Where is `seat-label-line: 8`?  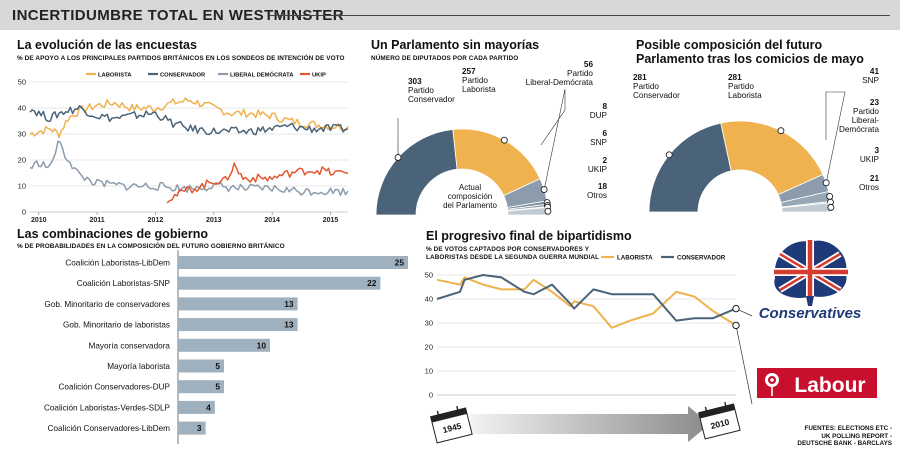
seat-label-line: 8 is located at coordinates (604, 106).